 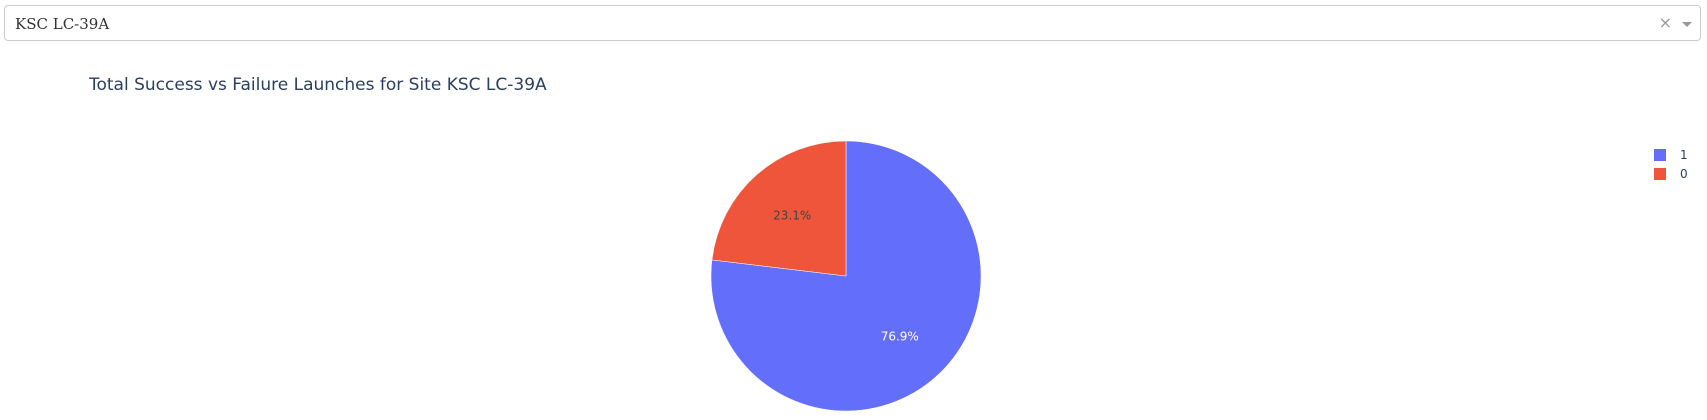 I want to click on site-dropdown: KSC LC-39A ×, so click(x=852, y=23).